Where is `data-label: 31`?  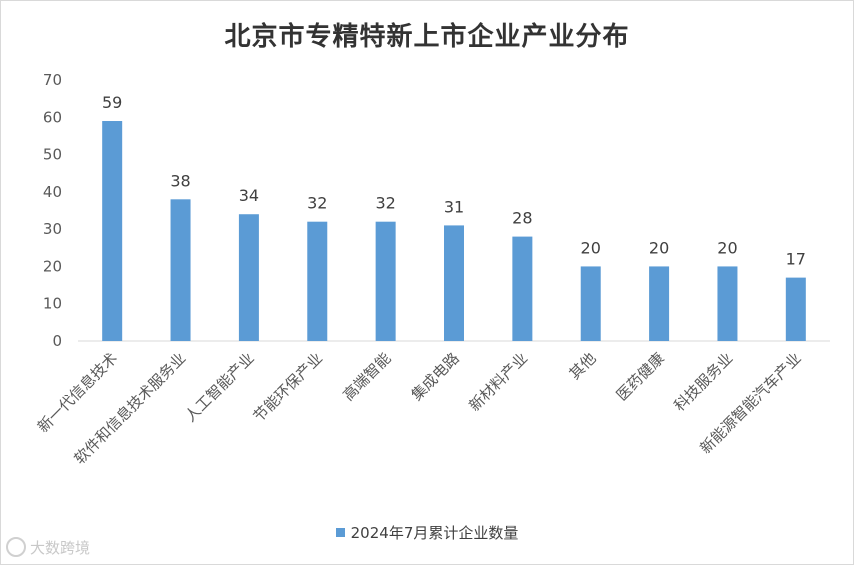 data-label: 31 is located at coordinates (454, 206).